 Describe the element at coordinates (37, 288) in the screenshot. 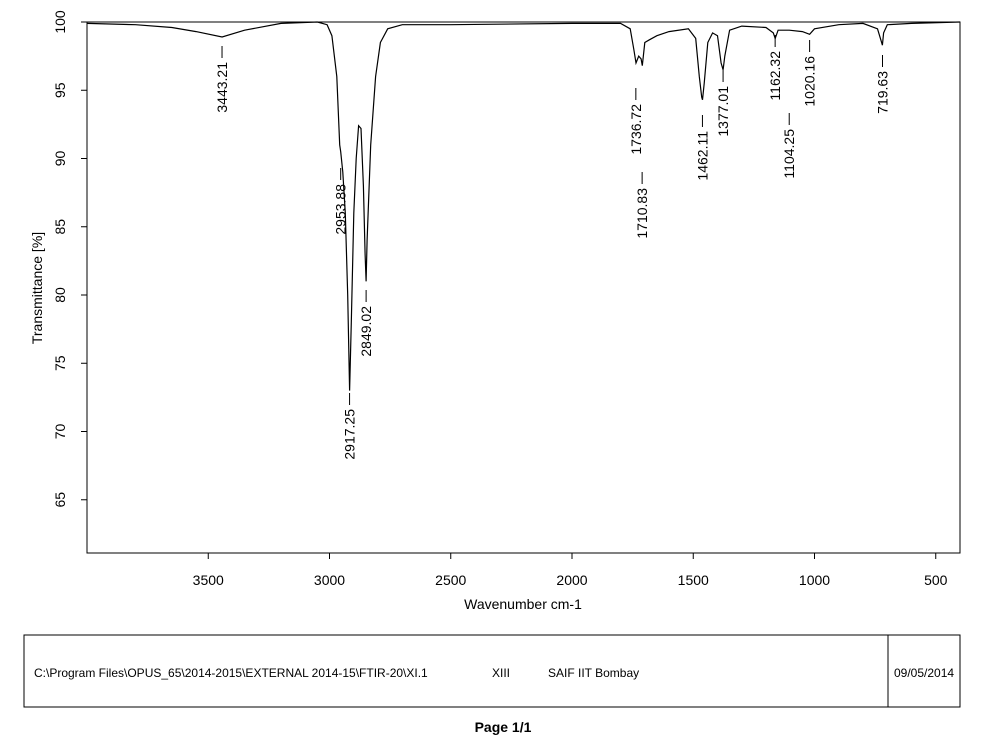

I see `y-axis-label: Transmittance [%]` at that location.